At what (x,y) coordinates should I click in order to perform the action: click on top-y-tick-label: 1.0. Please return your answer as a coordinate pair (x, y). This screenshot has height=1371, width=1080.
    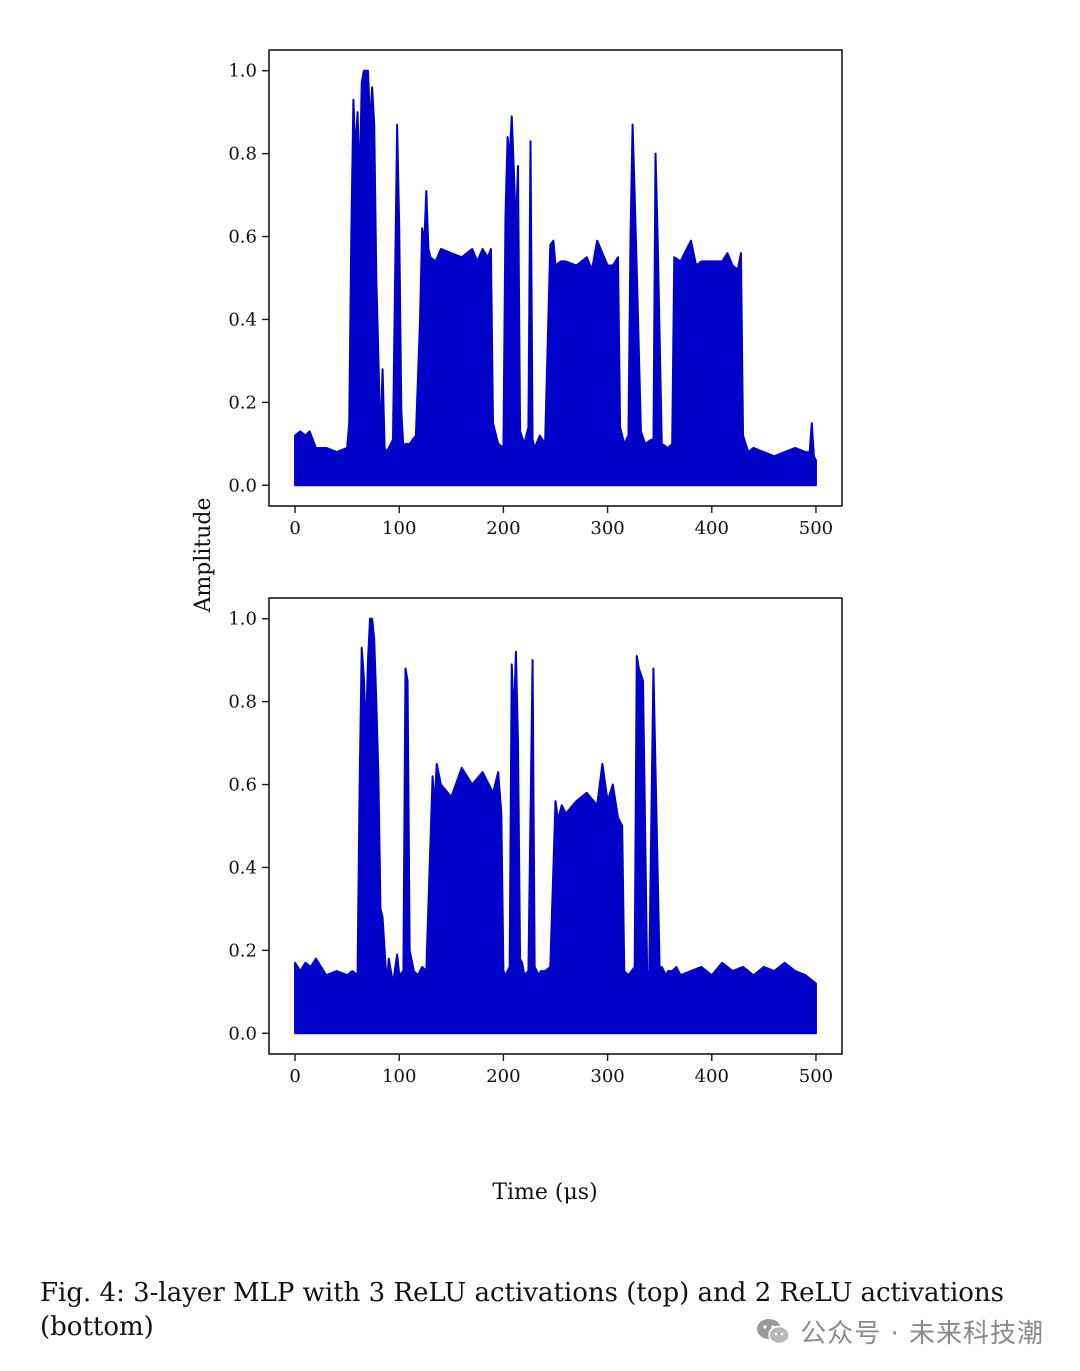
    Looking at the image, I should click on (242, 71).